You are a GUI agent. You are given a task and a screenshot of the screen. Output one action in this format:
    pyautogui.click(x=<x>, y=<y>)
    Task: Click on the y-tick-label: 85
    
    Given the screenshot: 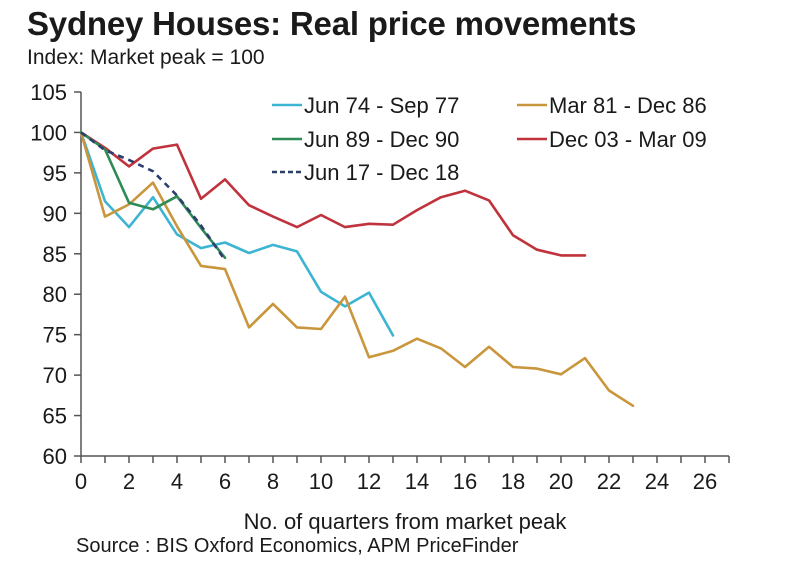 What is the action you would take?
    pyautogui.click(x=55, y=254)
    